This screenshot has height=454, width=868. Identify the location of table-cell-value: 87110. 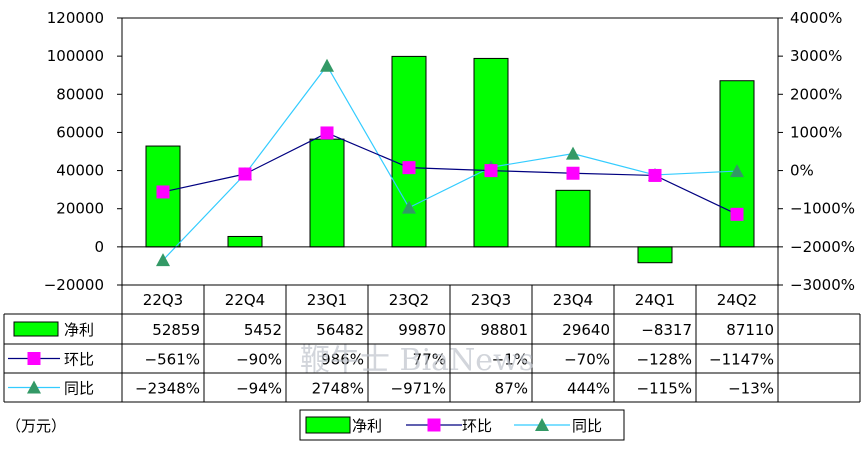
(750, 330).